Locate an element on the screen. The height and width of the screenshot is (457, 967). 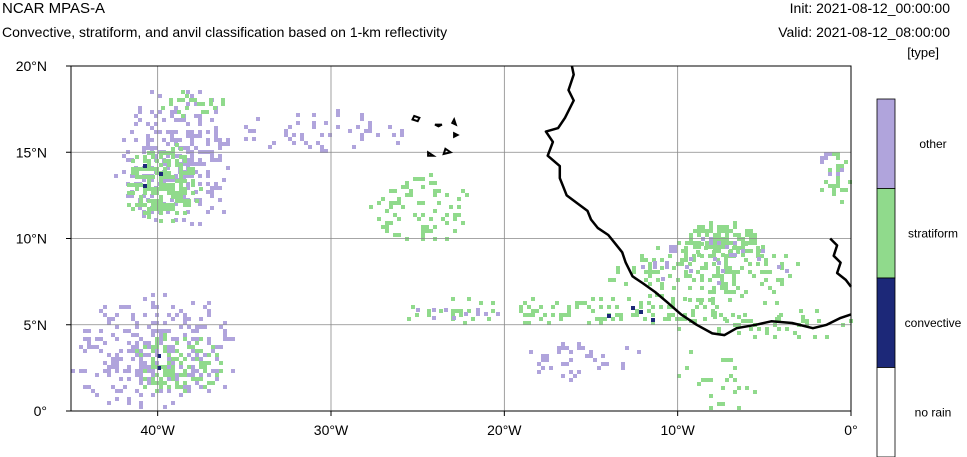
island-outline is located at coordinates (438, 125).